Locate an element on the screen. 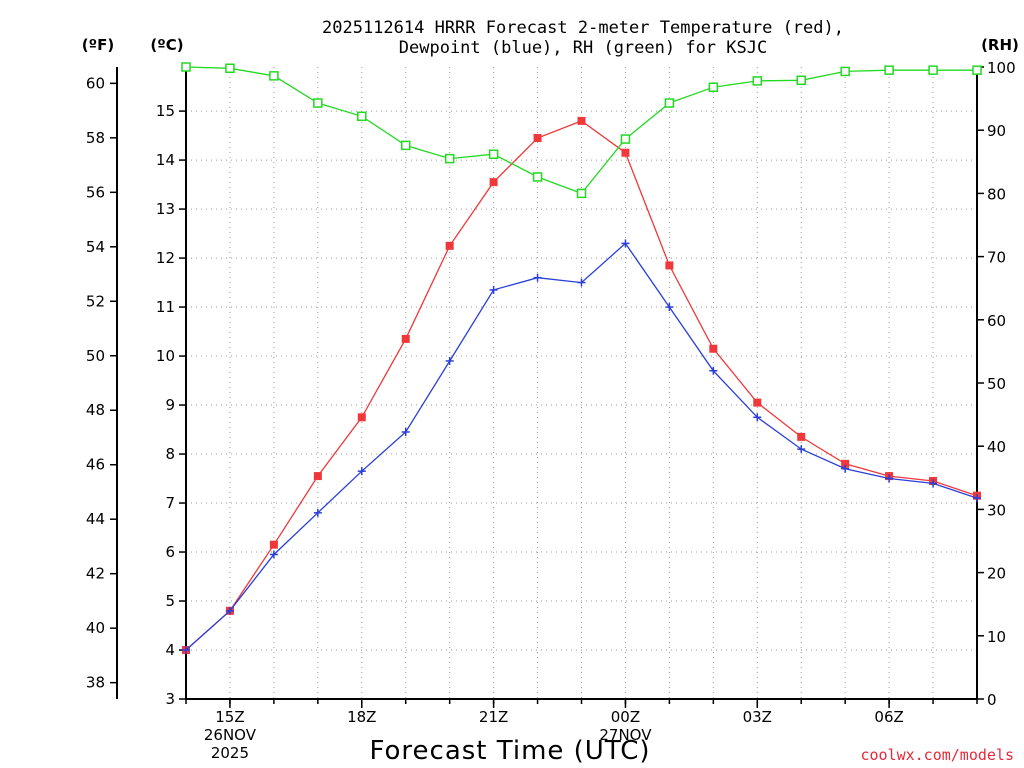 This screenshot has height=768, width=1024. x-tick-label: 06Z is located at coordinates (888, 717).